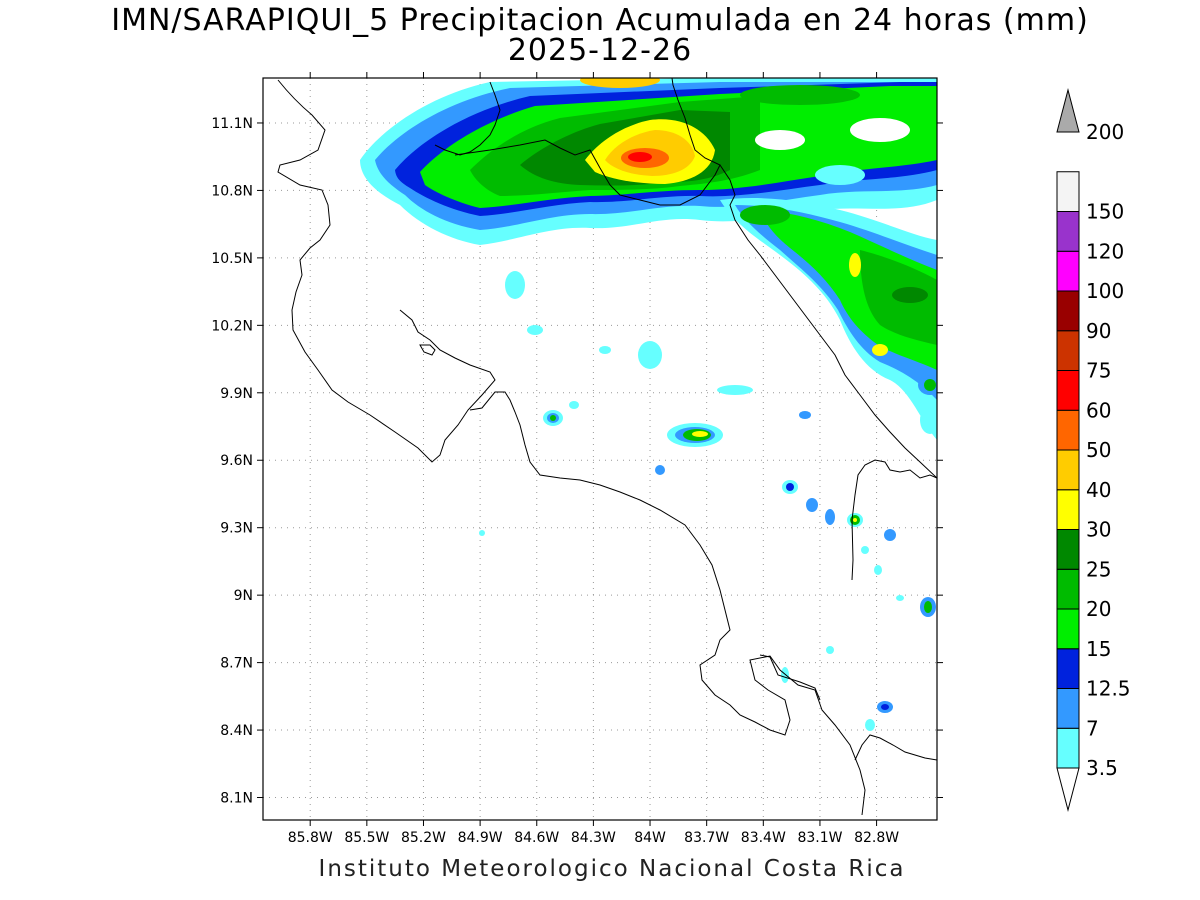  What do you see at coordinates (1068, 110) in the screenshot?
I see `colorbar-over-triangle` at bounding box center [1068, 110].